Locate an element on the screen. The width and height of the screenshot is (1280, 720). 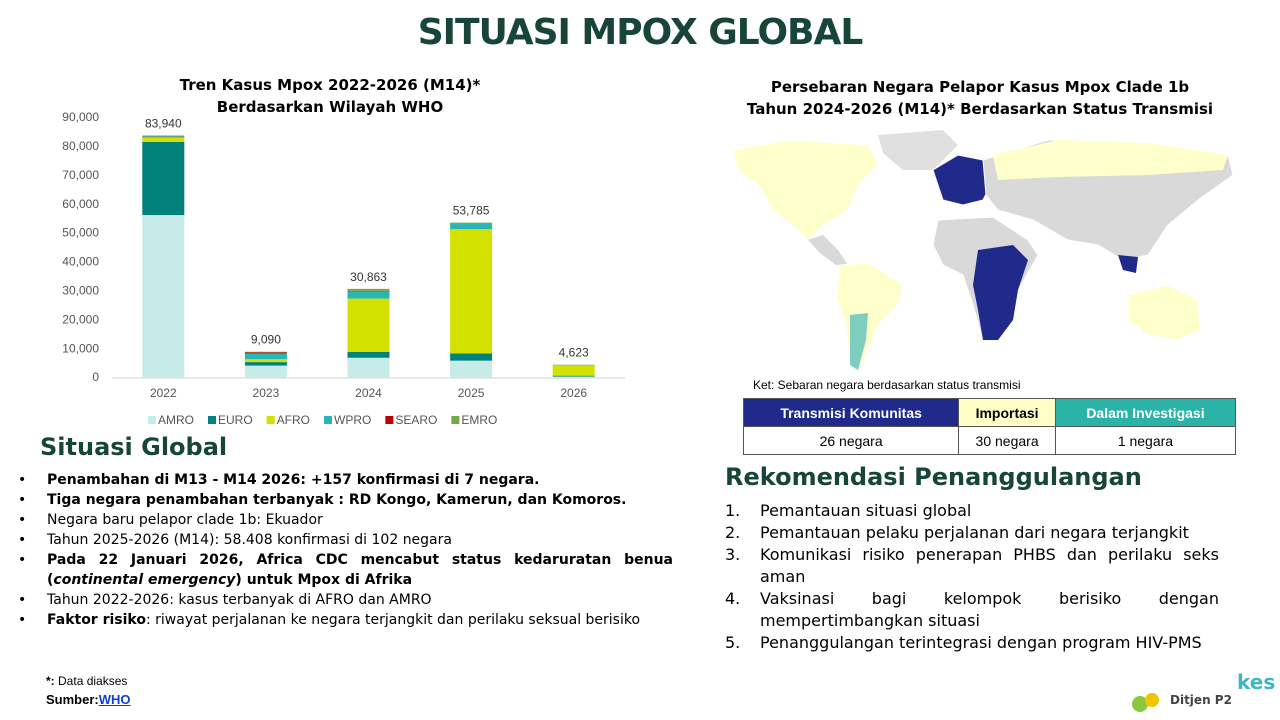
south-america is located at coordinates (869, 316).